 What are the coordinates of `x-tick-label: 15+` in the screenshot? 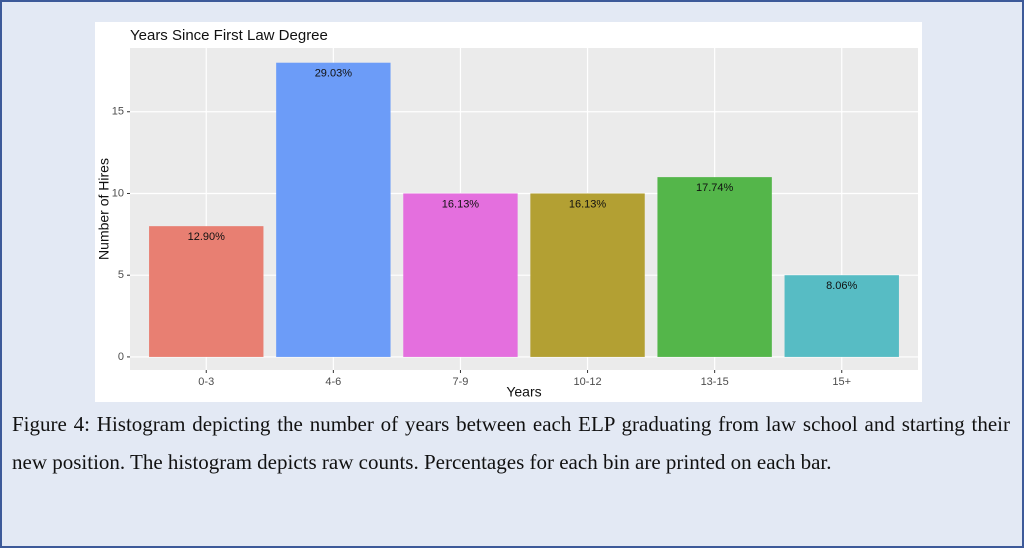 It's located at (841, 382).